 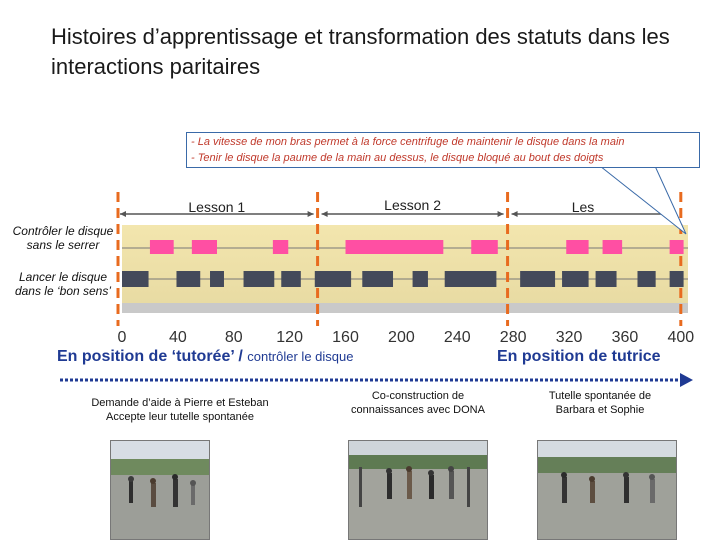 What do you see at coordinates (412, 205) in the screenshot?
I see `lesson-label-2: Lesson 2` at bounding box center [412, 205].